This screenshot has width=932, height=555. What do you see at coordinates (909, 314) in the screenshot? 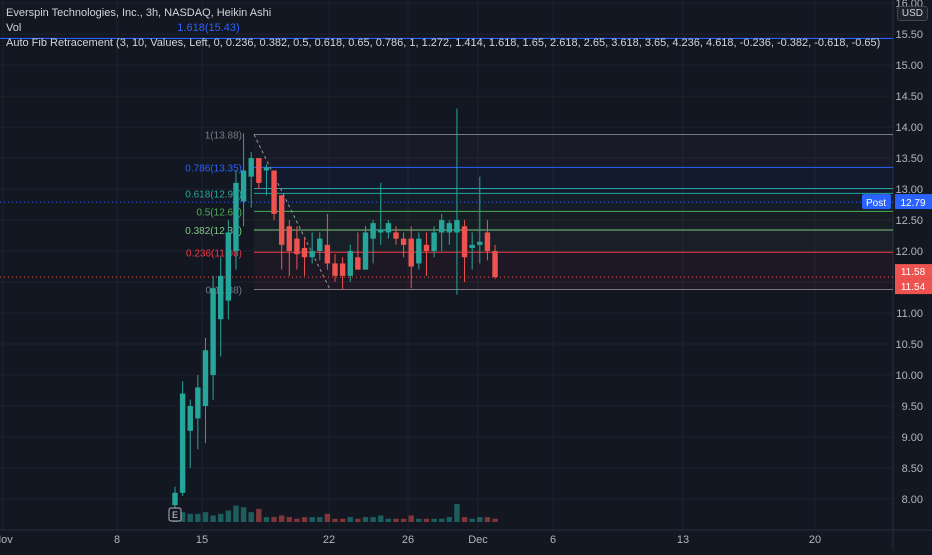
I see `y-tick-label: 11.00` at bounding box center [909, 314].